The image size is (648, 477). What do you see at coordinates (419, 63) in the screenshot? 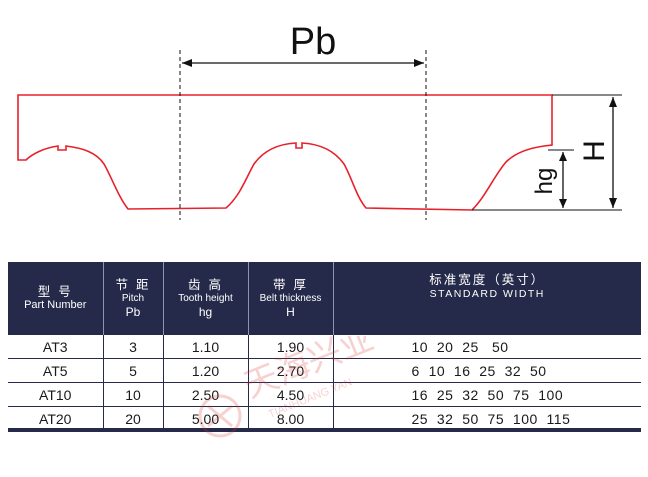
I see `pitch-arrow-right` at bounding box center [419, 63].